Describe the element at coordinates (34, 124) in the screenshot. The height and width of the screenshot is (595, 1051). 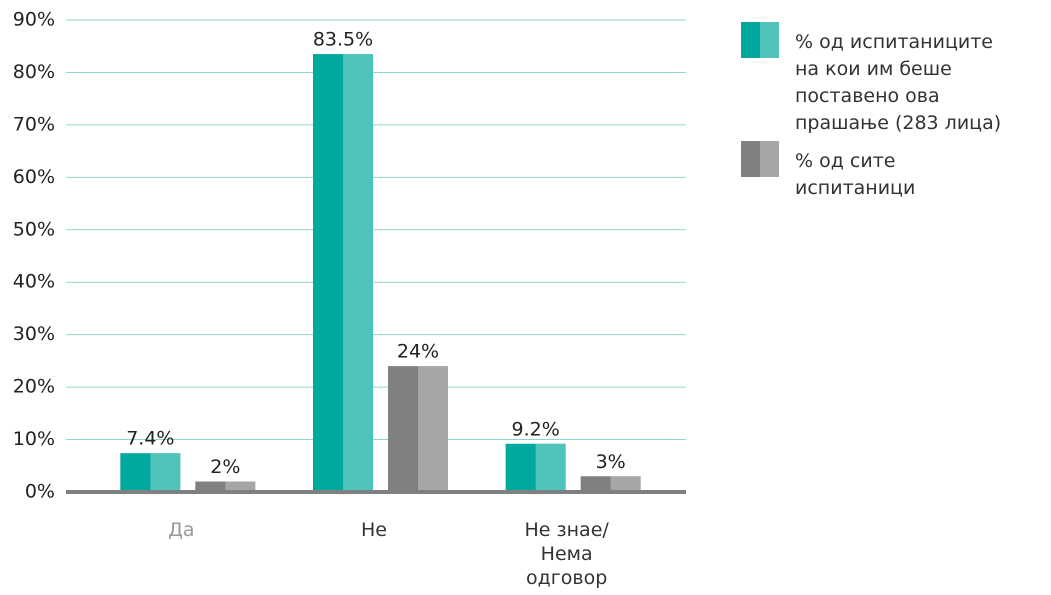
I see `y-tick-label: 70%` at that location.